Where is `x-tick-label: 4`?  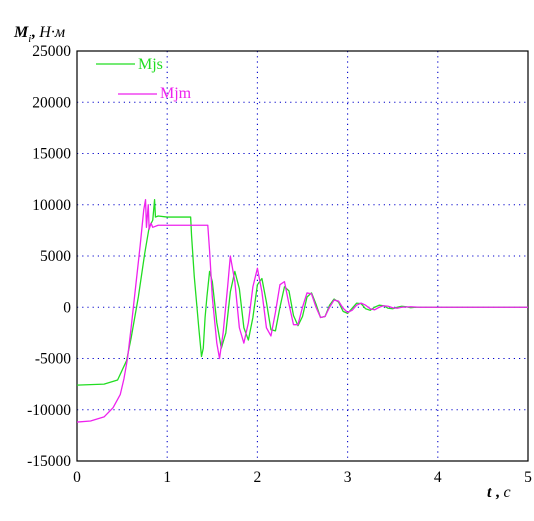
x-tick-label: 4 is located at coordinates (438, 477).